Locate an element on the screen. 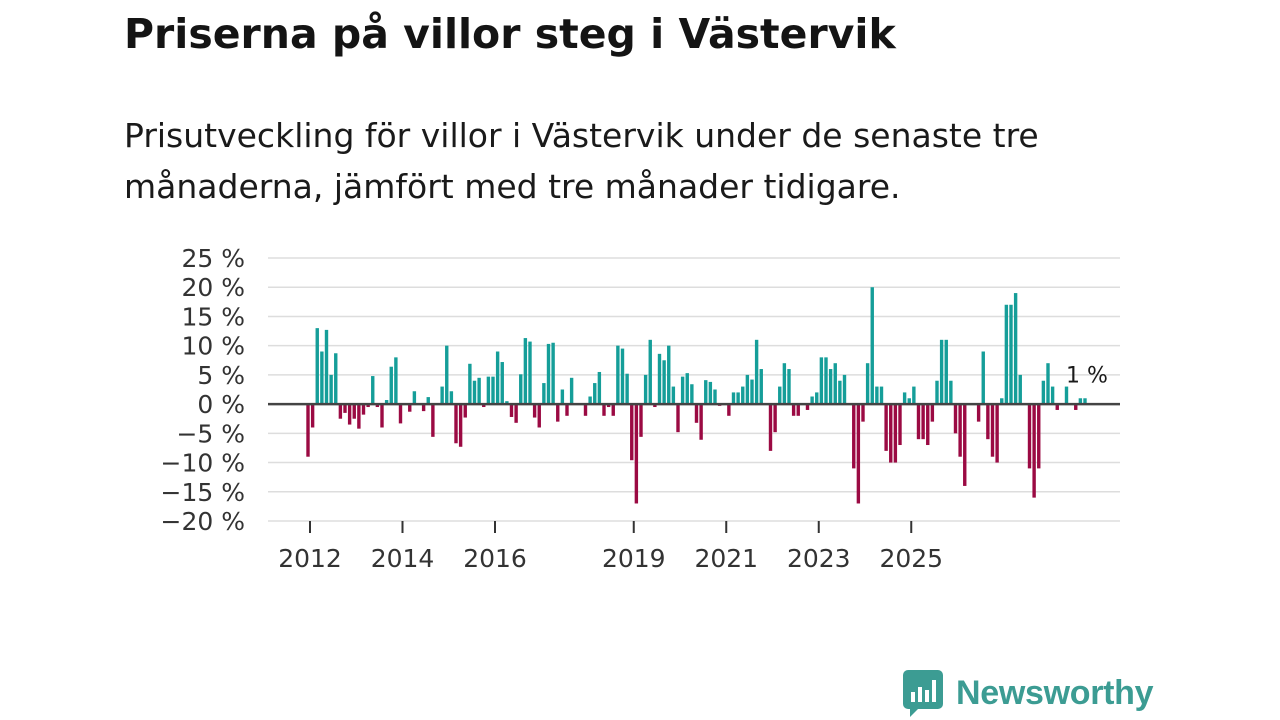 This screenshot has width=1280, height=720. chart-title: Priserna på villor steg i Västervik is located at coordinates (510, 34).